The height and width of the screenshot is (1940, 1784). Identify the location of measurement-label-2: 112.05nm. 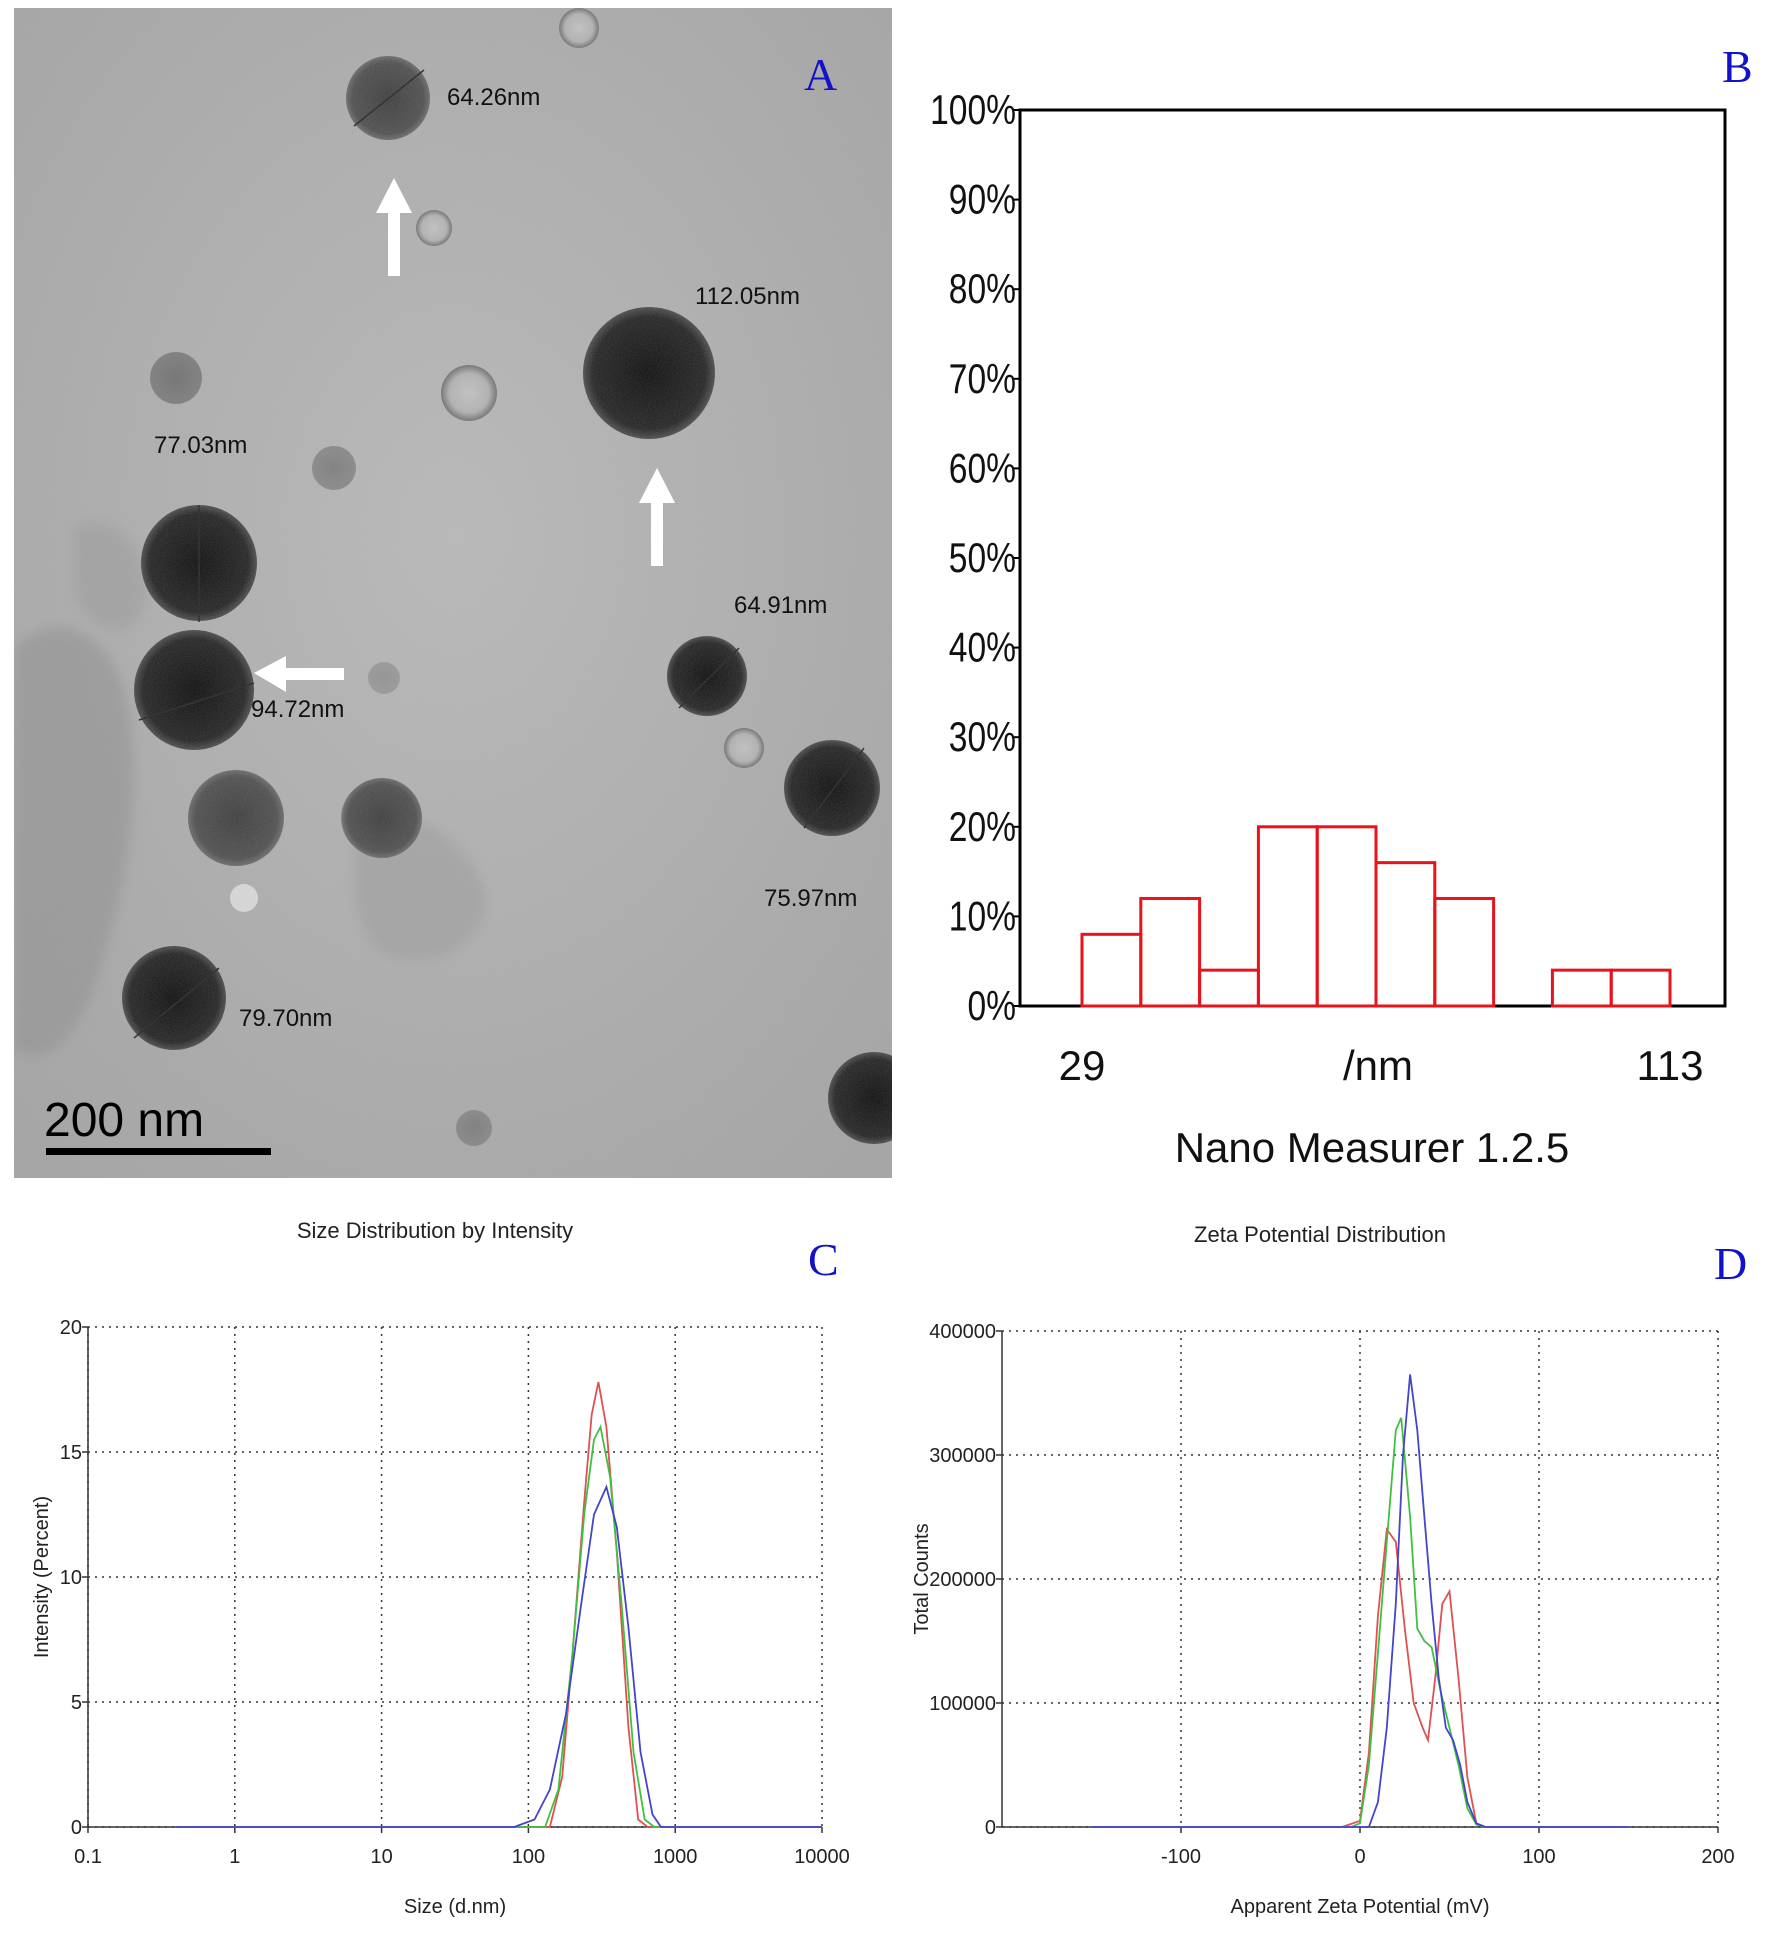
(747, 296).